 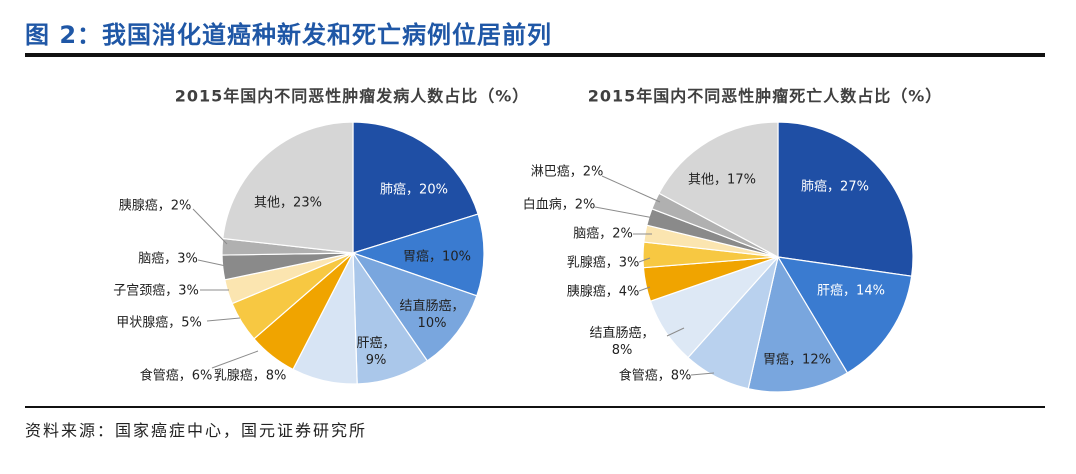 I want to click on incidence-label-brain: 脑癌，3%, so click(x=168, y=259).